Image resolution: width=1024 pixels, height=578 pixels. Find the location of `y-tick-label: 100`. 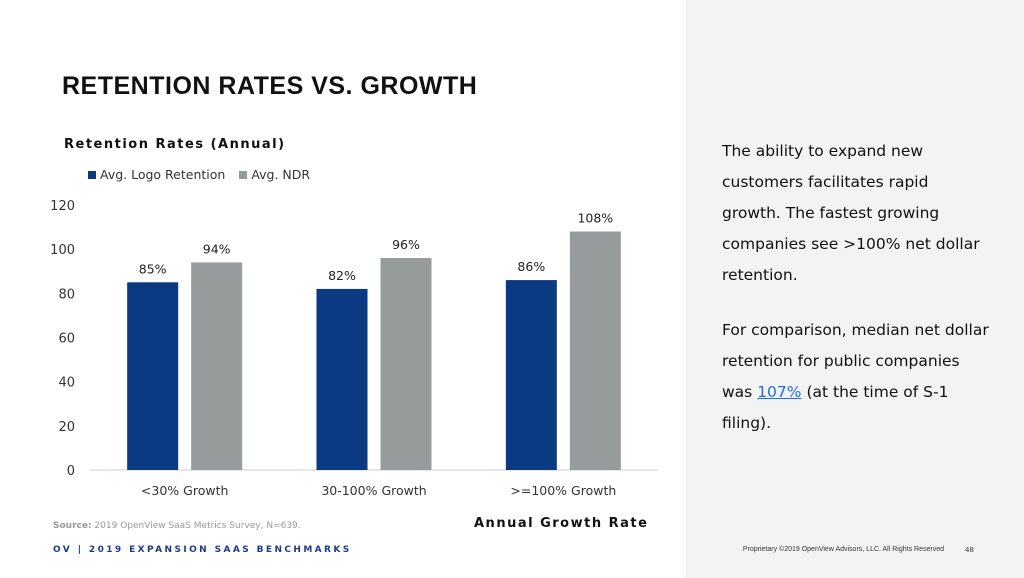

y-tick-label: 100 is located at coordinates (62, 250).